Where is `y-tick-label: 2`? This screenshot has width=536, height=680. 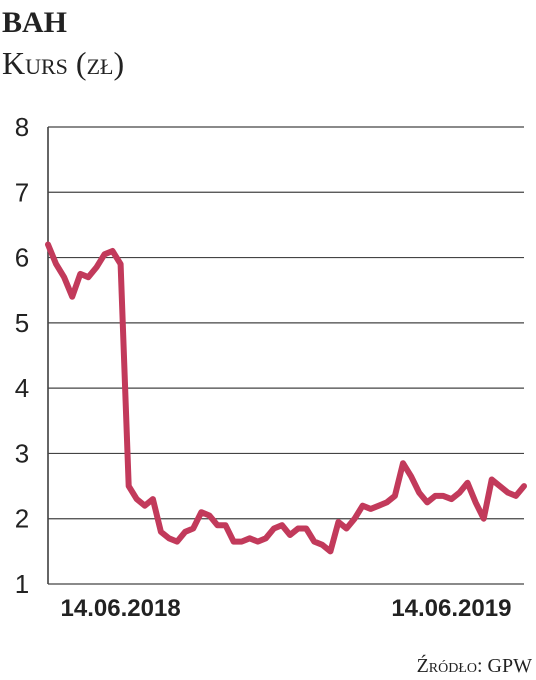 y-tick-label: 2 is located at coordinates (22, 519).